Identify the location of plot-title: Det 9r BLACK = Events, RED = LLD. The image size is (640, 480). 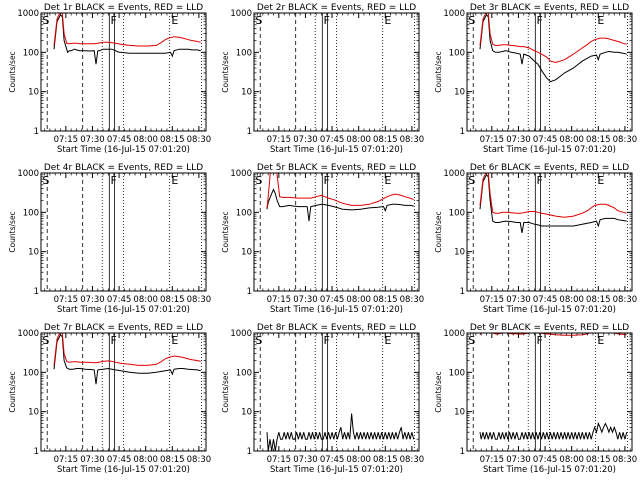
(549, 328).